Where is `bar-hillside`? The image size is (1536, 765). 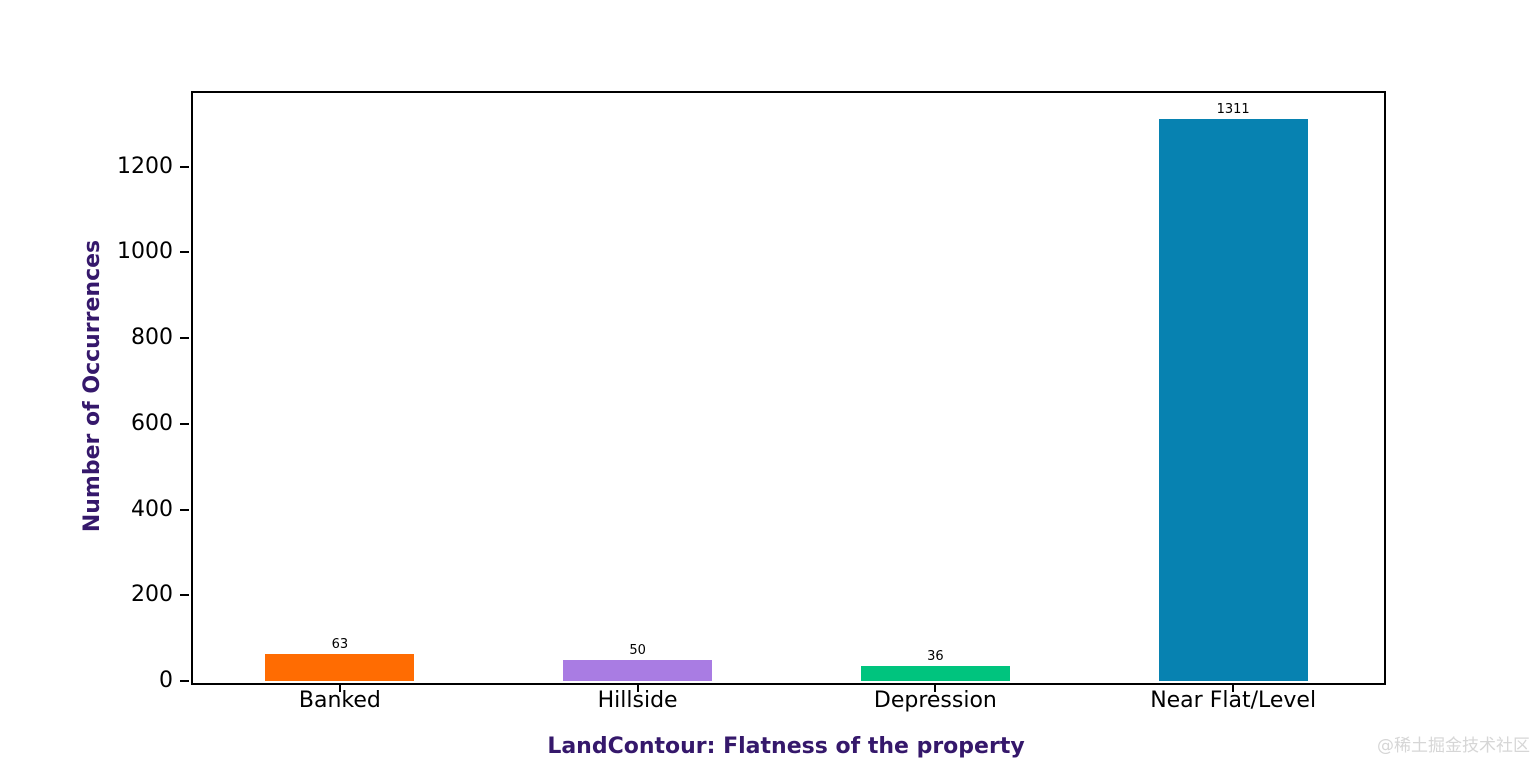 bar-hillside is located at coordinates (638, 670).